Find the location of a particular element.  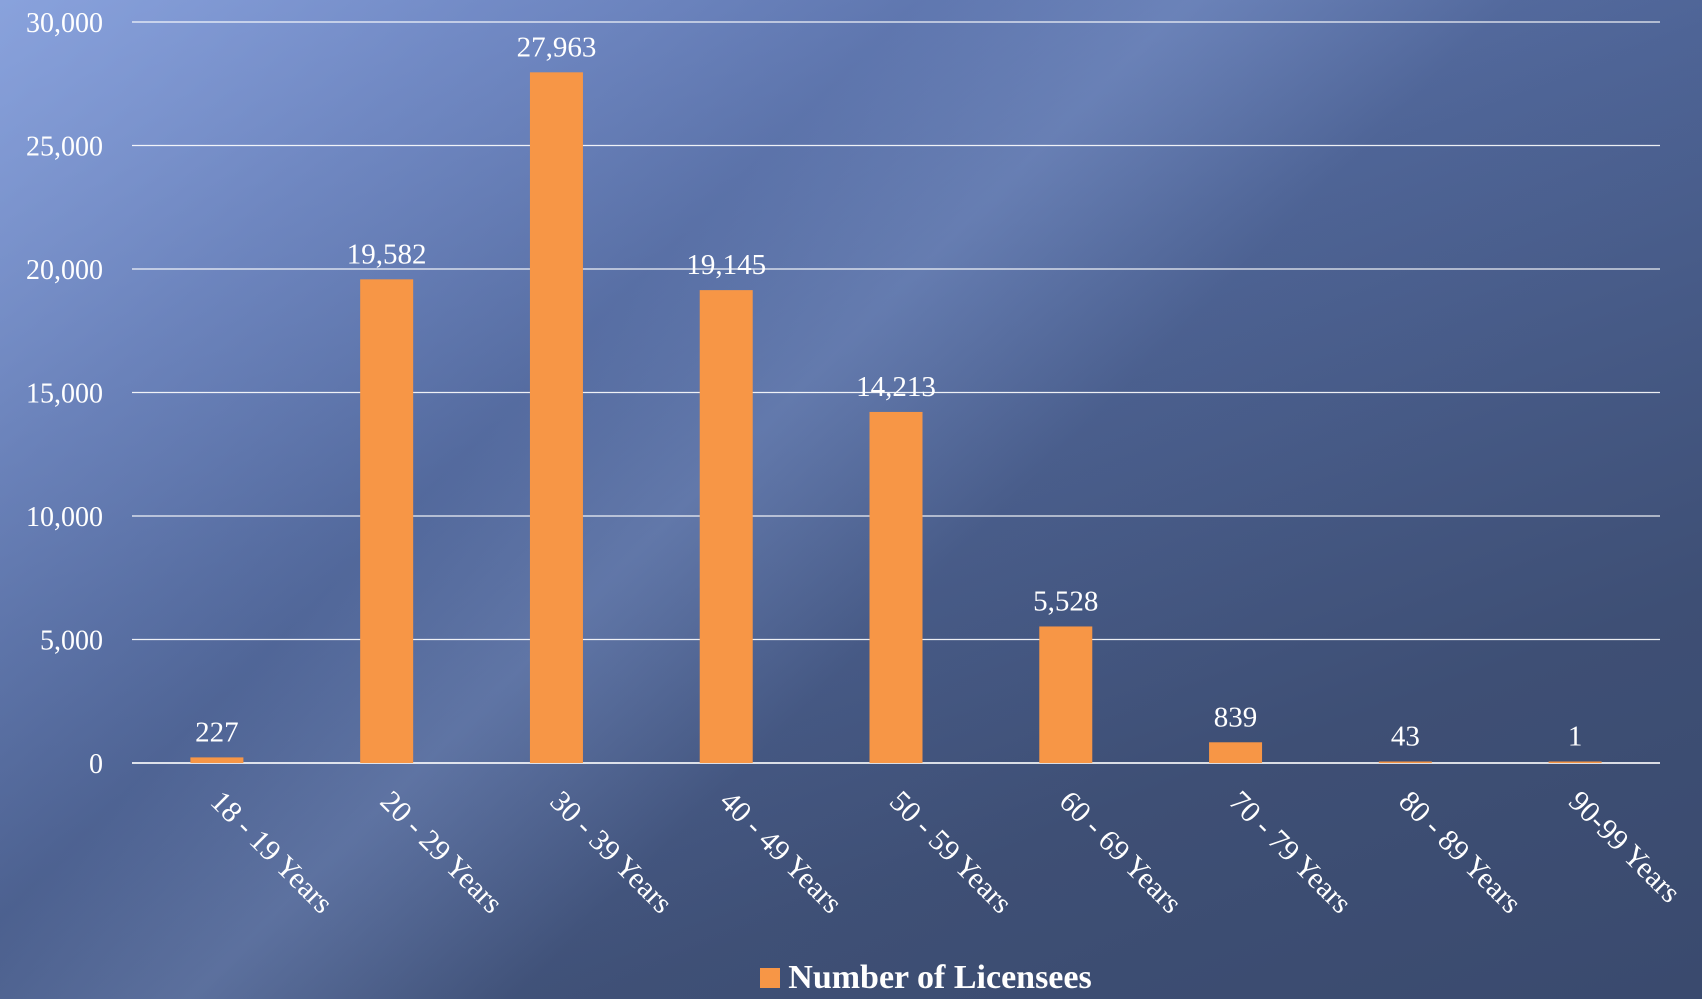

y-tick-label: 30,000 is located at coordinates (64, 23).